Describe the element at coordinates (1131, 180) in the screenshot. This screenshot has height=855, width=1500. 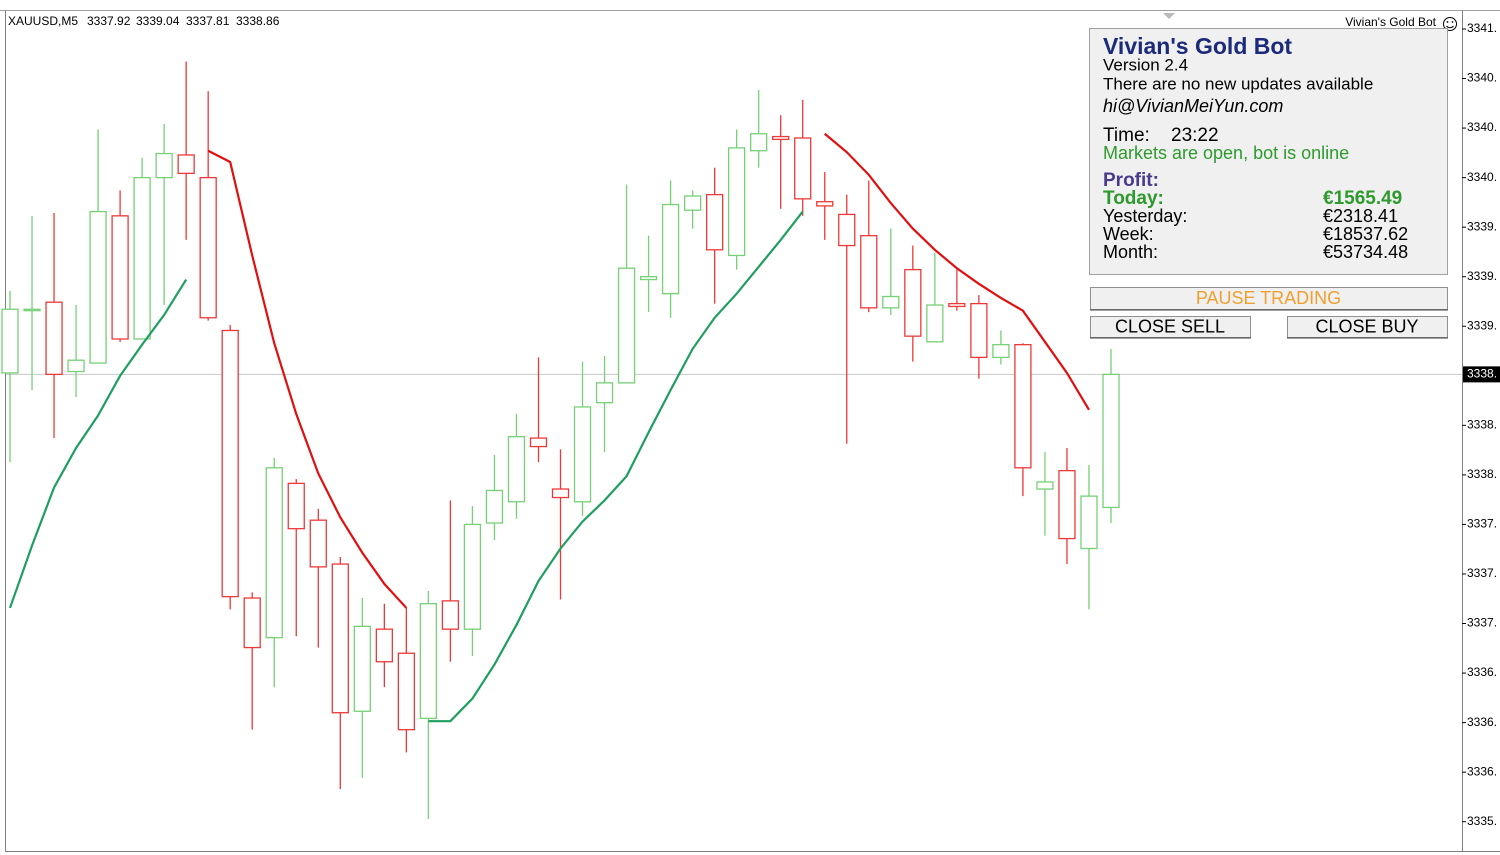
I see `profit-label: Profit:` at that location.